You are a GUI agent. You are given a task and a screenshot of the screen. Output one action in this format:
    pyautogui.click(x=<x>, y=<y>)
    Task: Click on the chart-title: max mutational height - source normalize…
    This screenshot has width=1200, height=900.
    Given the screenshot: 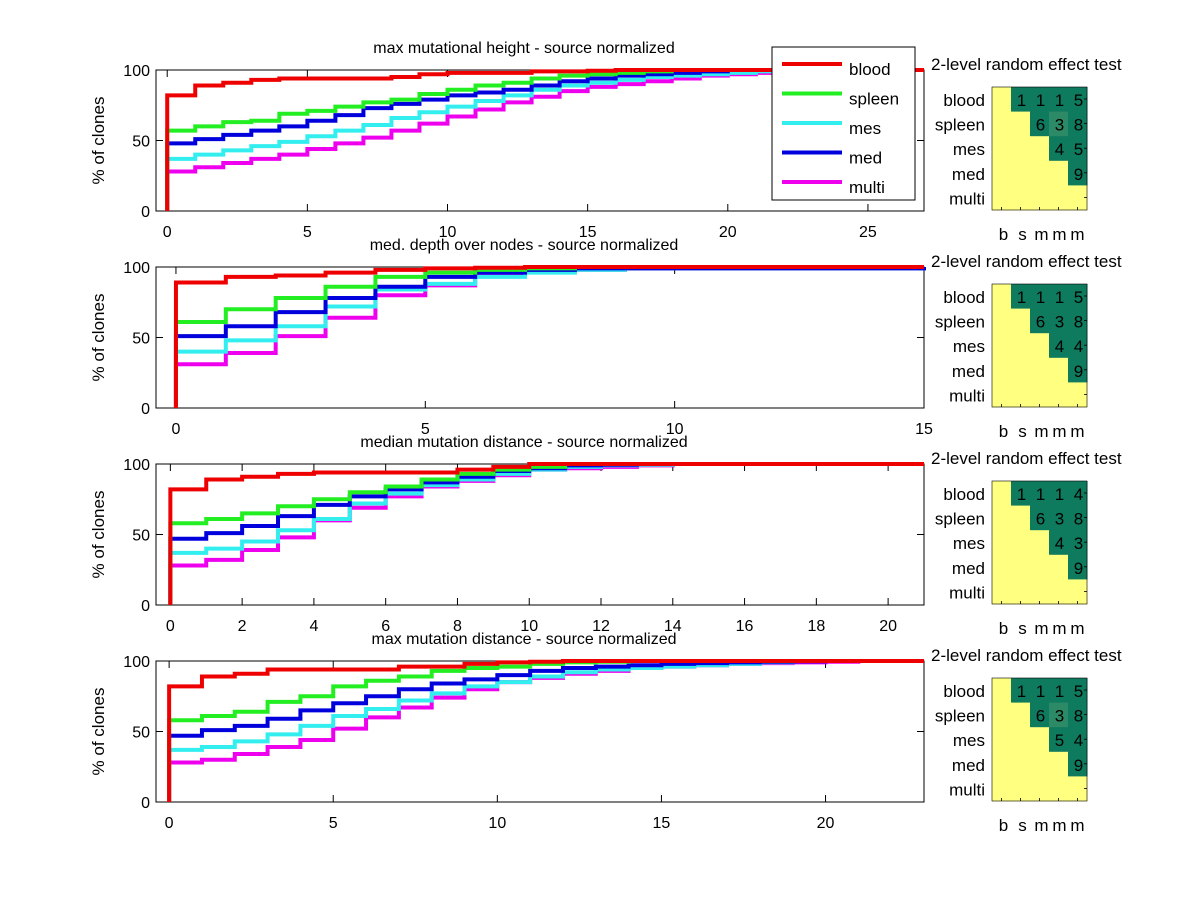 What is the action you would take?
    pyautogui.click(x=523, y=48)
    